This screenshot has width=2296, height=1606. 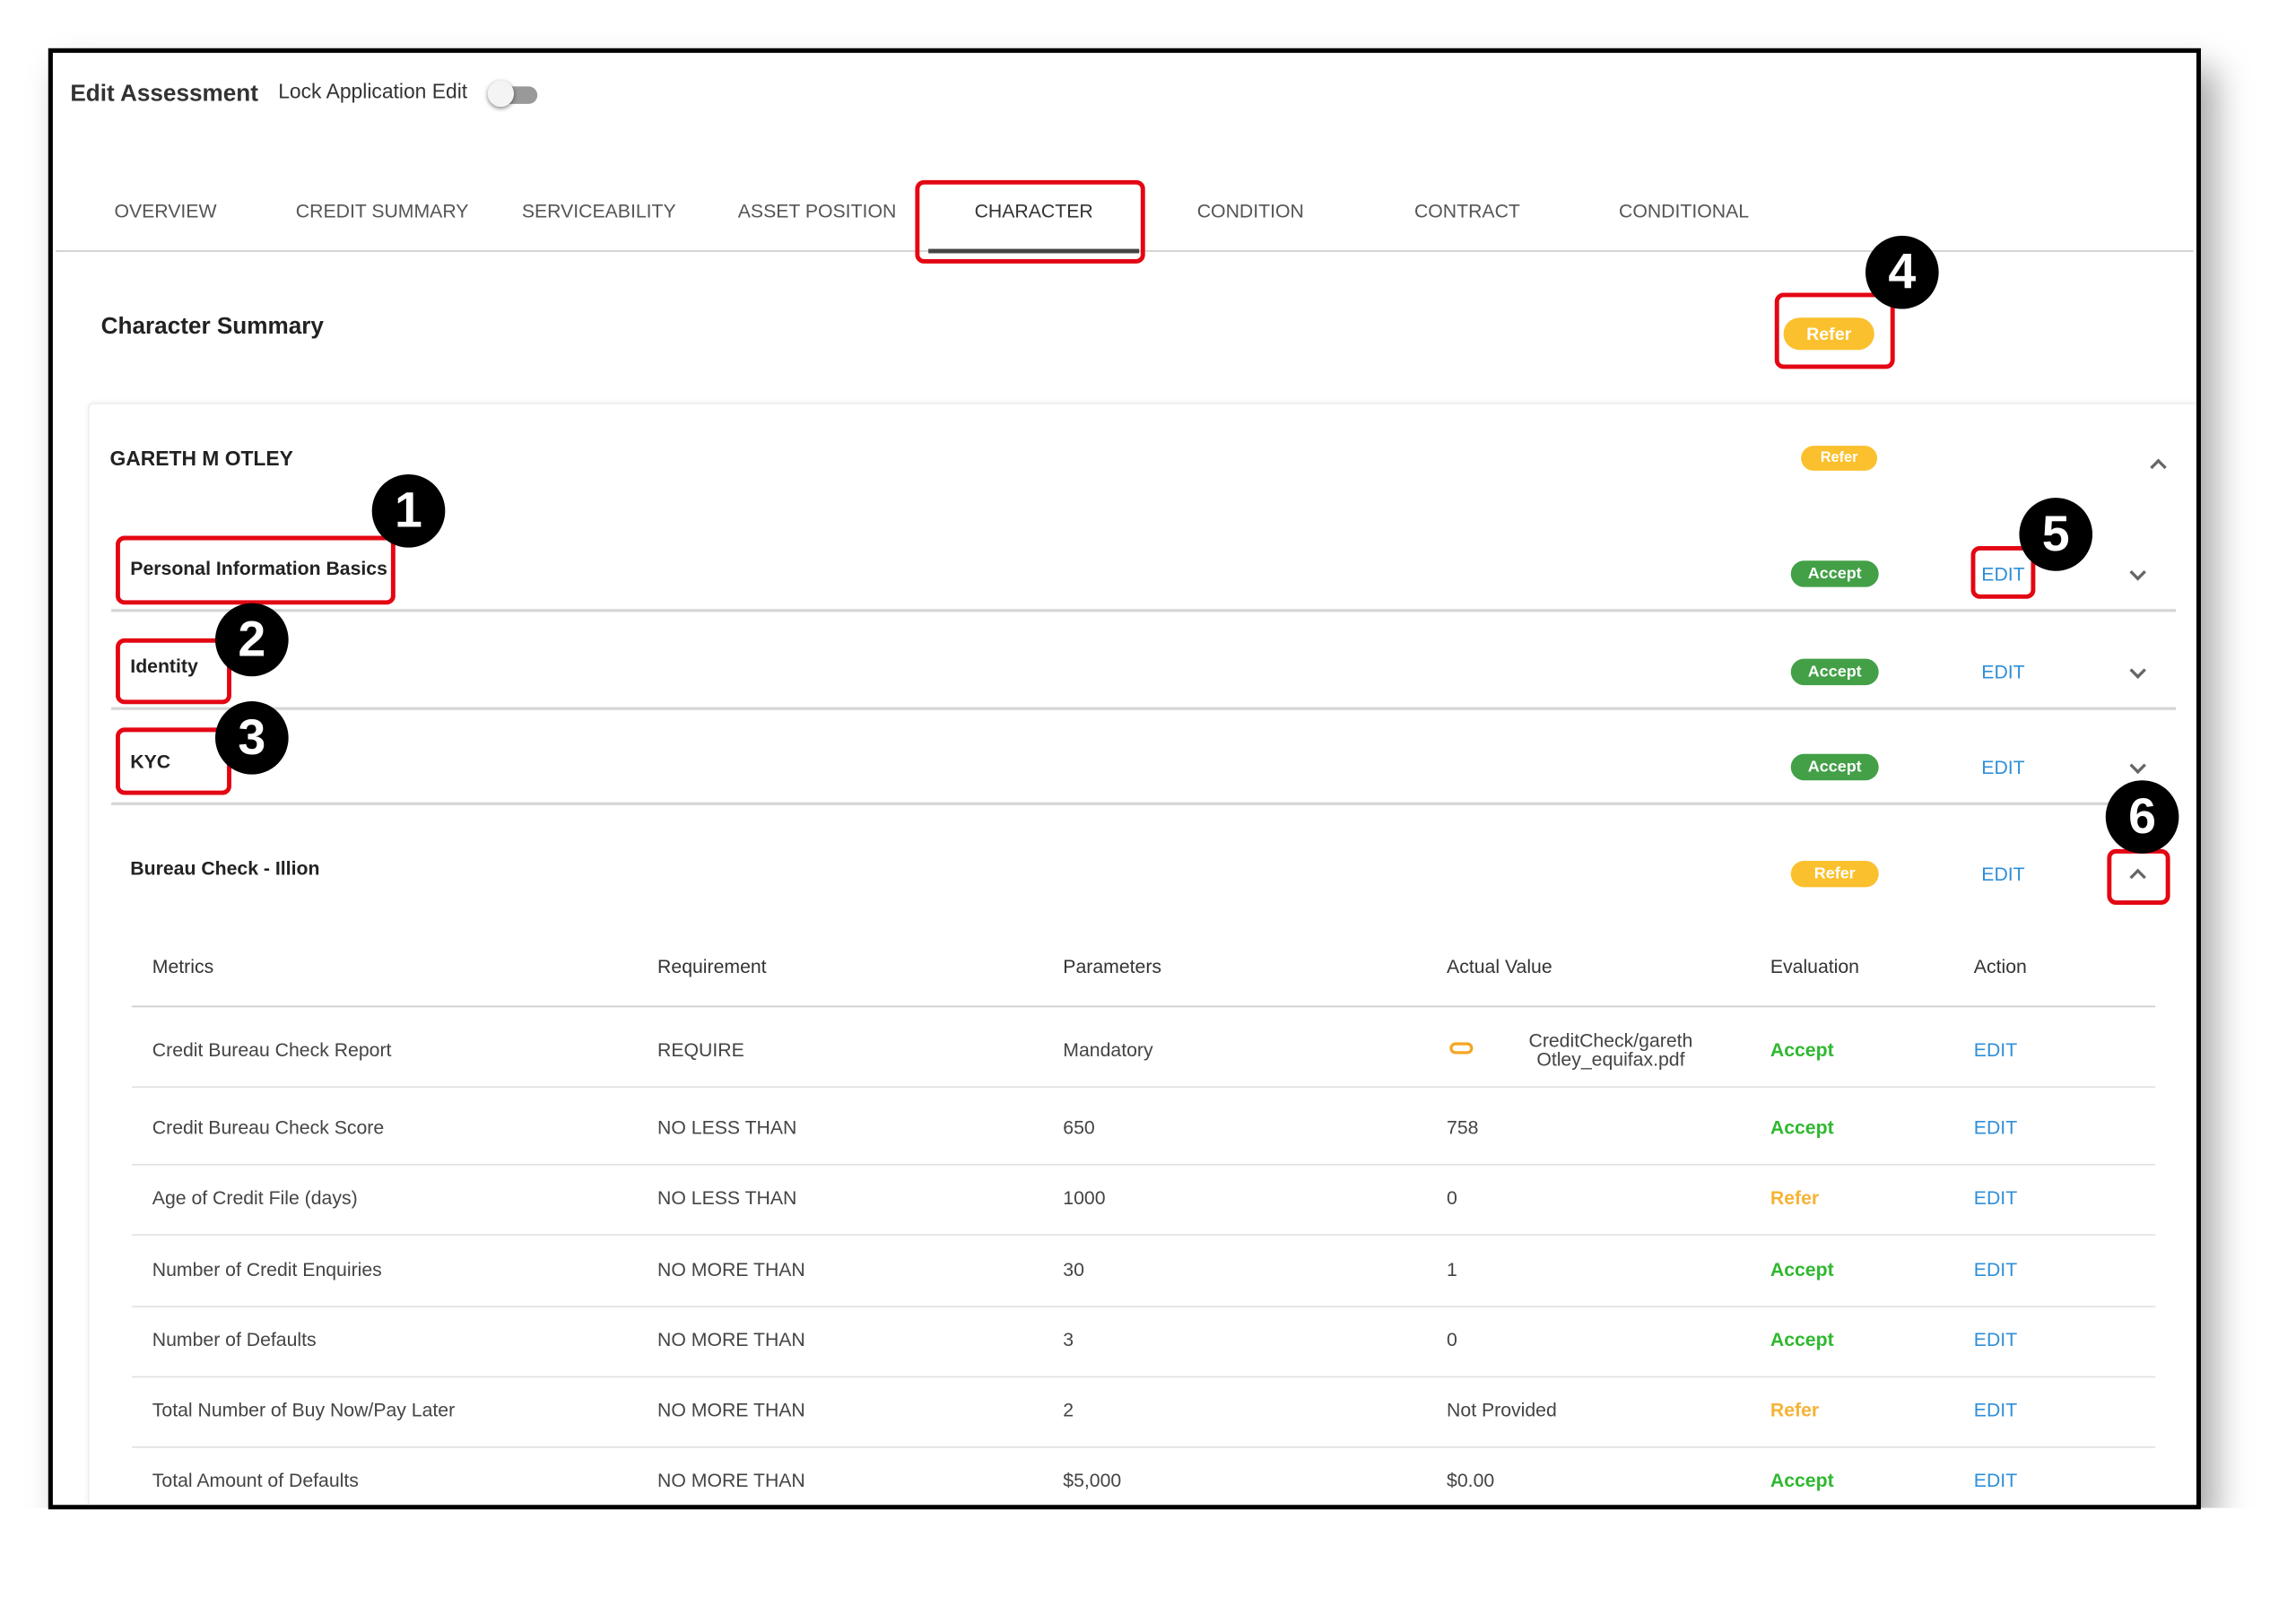 I want to click on column-header: Parameters, so click(x=1112, y=966).